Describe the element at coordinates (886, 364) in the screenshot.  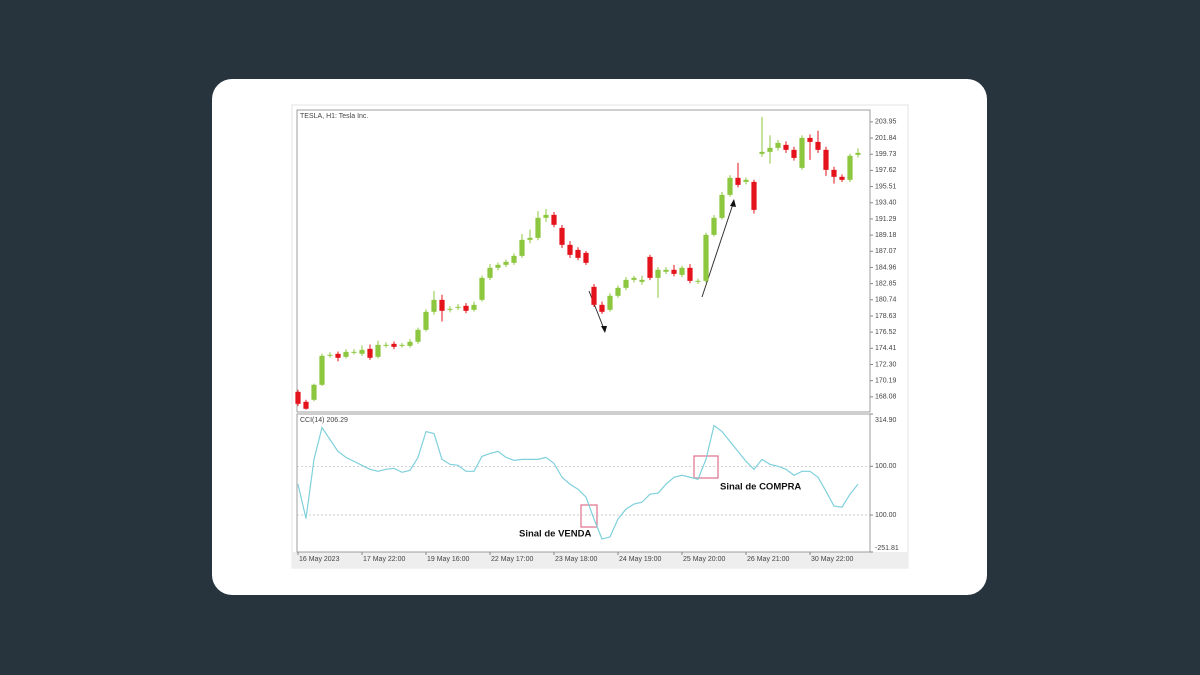
I see `y-tick-label: 172.30` at that location.